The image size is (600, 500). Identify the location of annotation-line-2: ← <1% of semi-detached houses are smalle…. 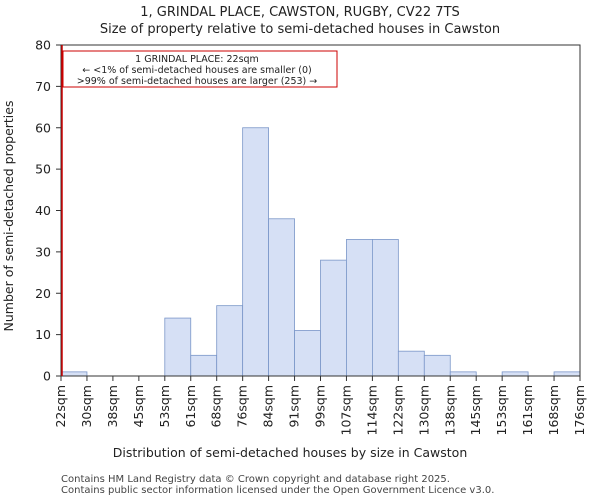
(196, 70).